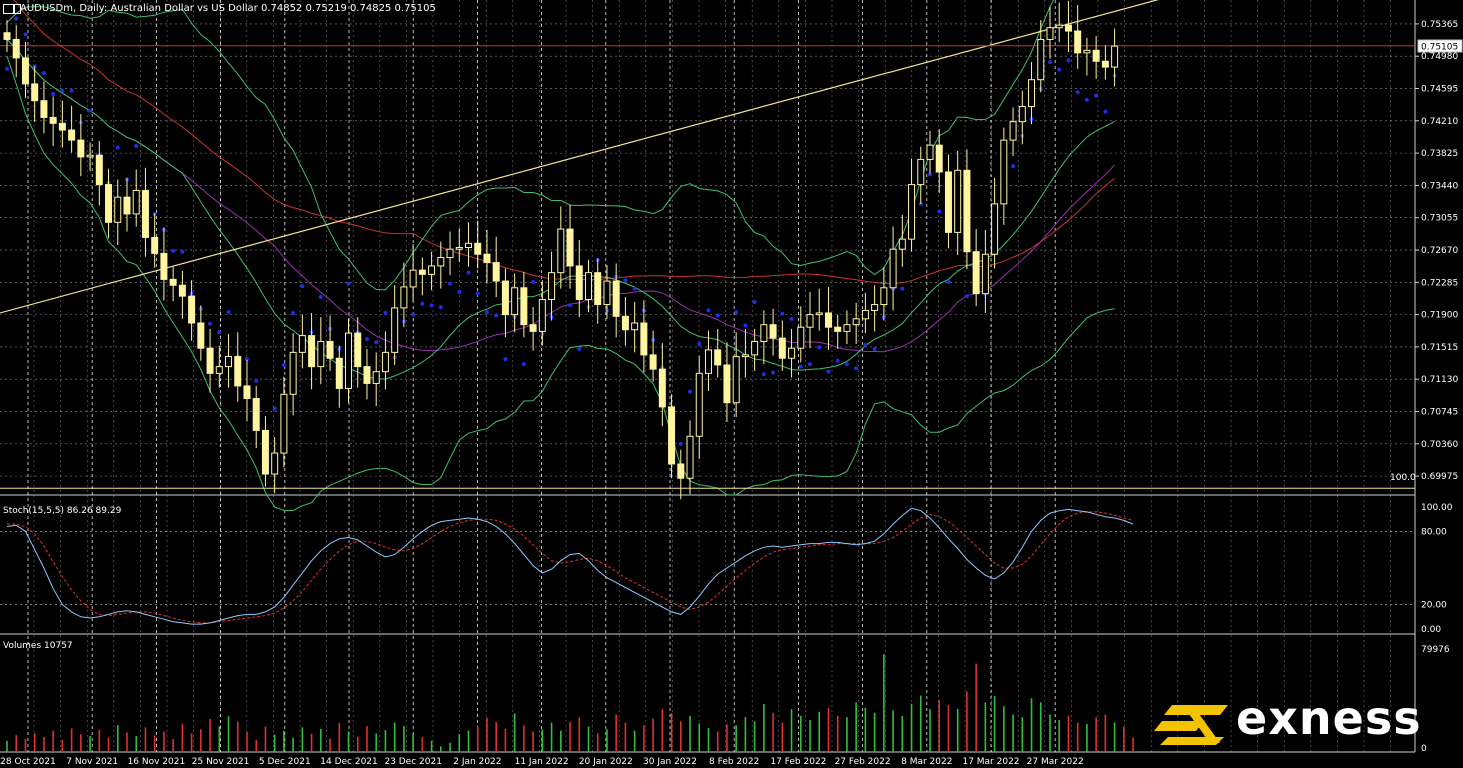 This screenshot has width=1463, height=768. Describe the element at coordinates (1431, 630) in the screenshot. I see `stoch-tick-label: 0.00` at that location.